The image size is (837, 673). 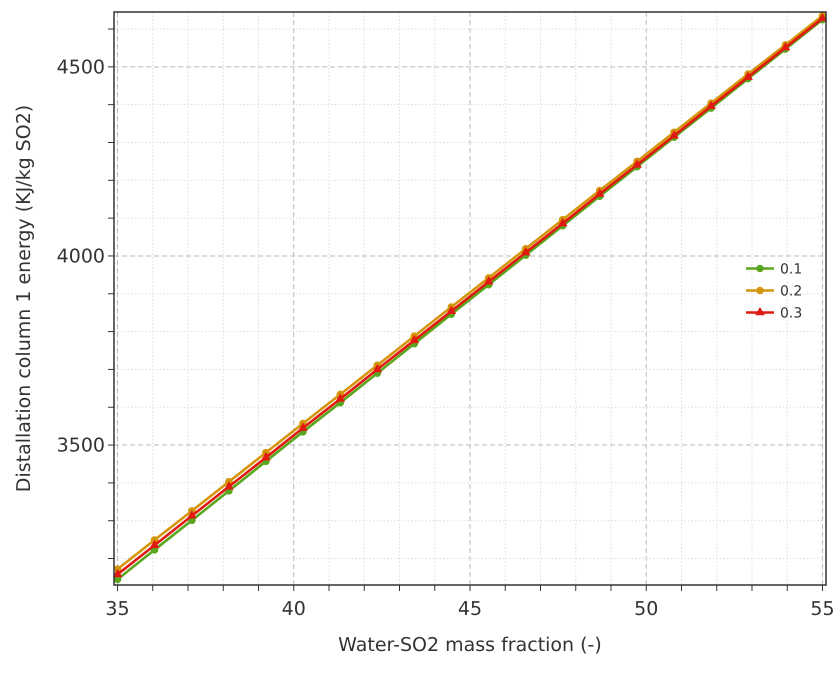 I want to click on legend-label: 0.3, so click(x=791, y=313).